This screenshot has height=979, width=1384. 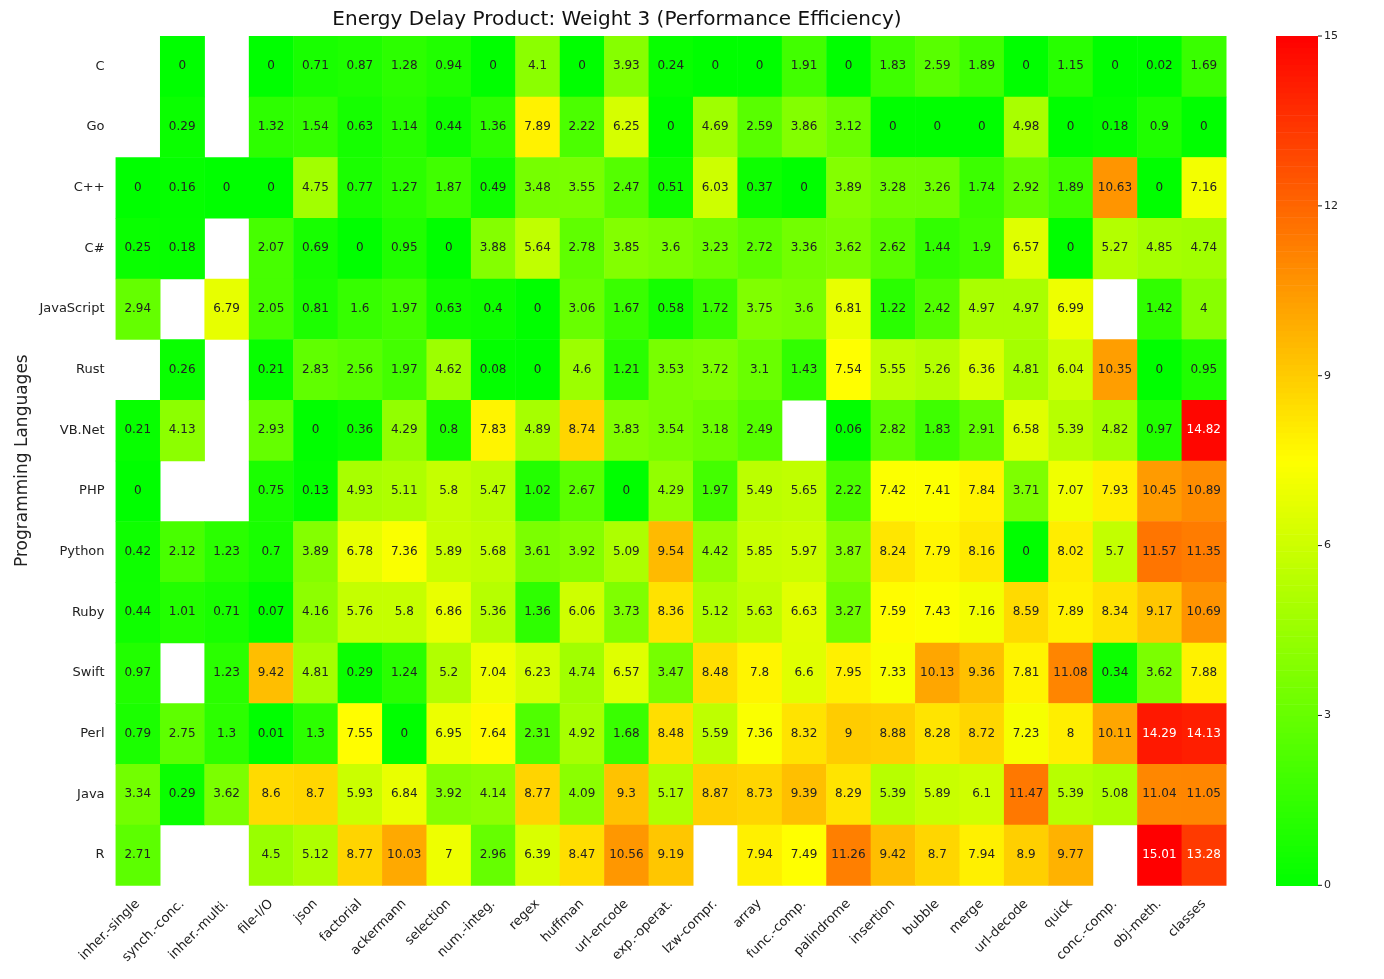 I want to click on data-label: 7.16, so click(x=982, y=611).